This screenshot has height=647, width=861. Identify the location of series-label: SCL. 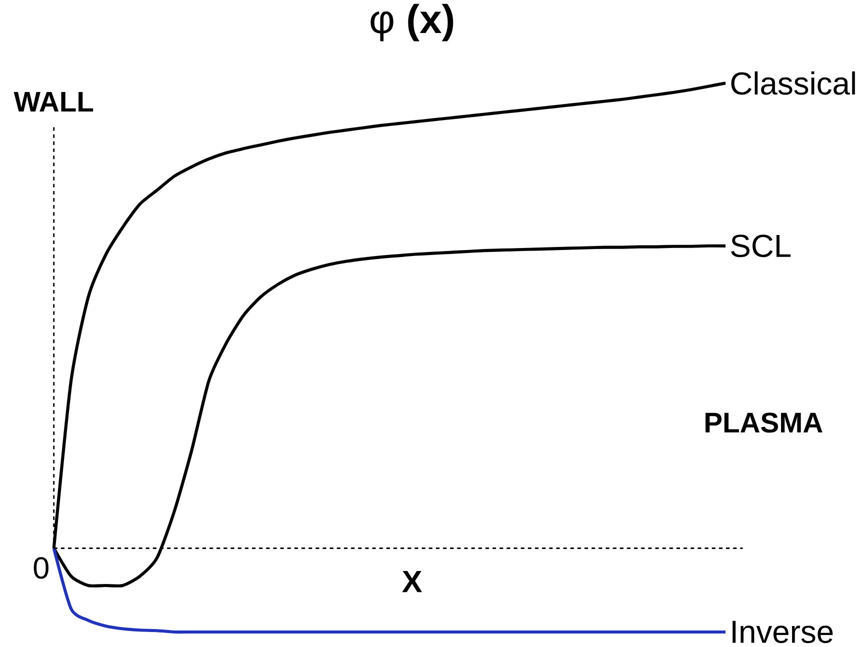
(761, 246).